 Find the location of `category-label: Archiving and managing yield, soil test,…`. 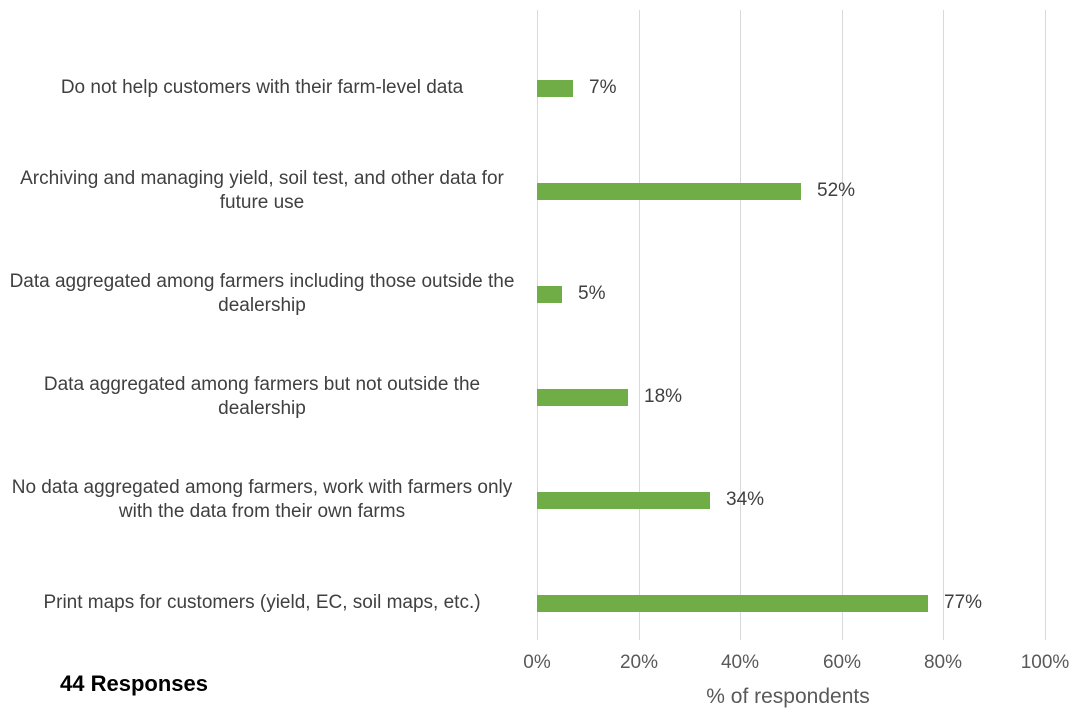

category-label: Archiving and managing yield, soil test,… is located at coordinates (262, 190).